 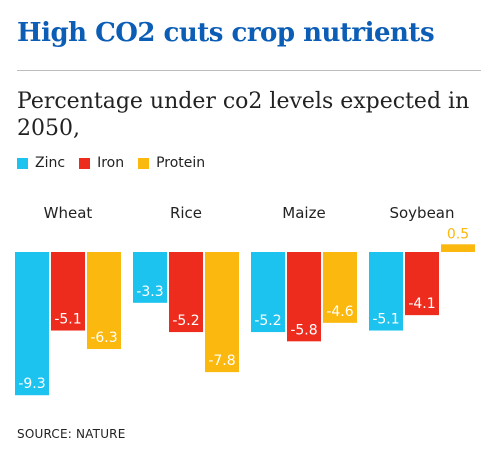 What do you see at coordinates (458, 234) in the screenshot?
I see `value-label-soybean-protein: 0.5` at bounding box center [458, 234].